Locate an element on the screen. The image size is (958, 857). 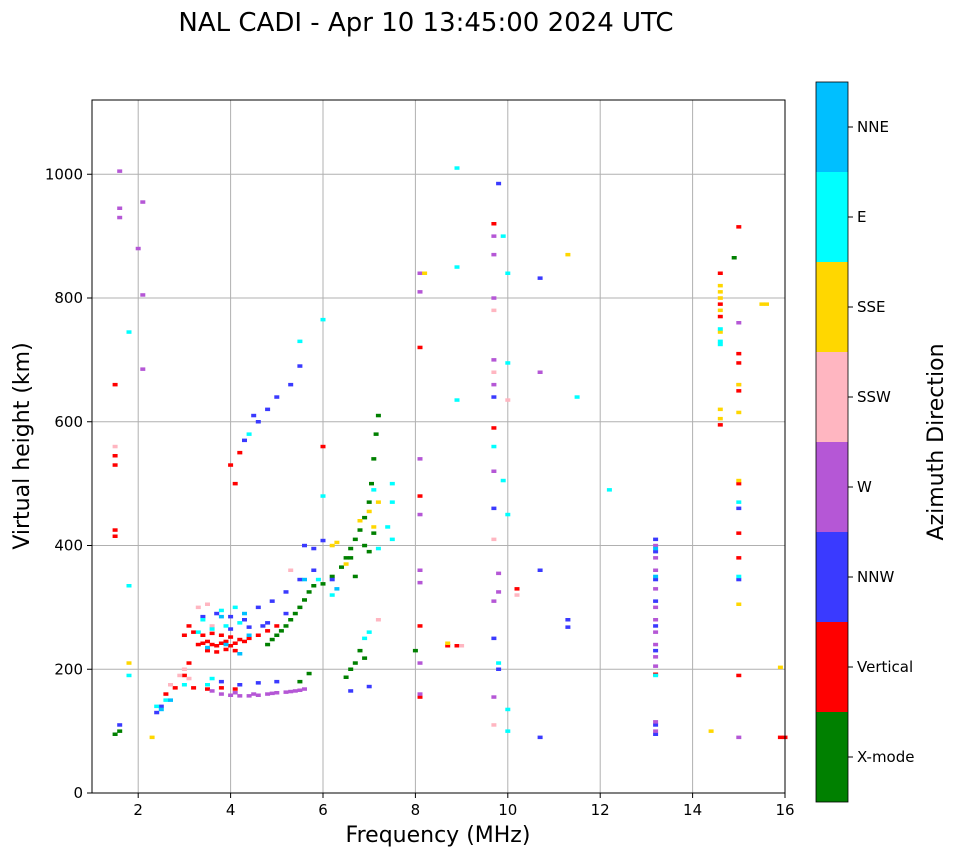
y-tick-label: 800 is located at coordinates (68, 298).